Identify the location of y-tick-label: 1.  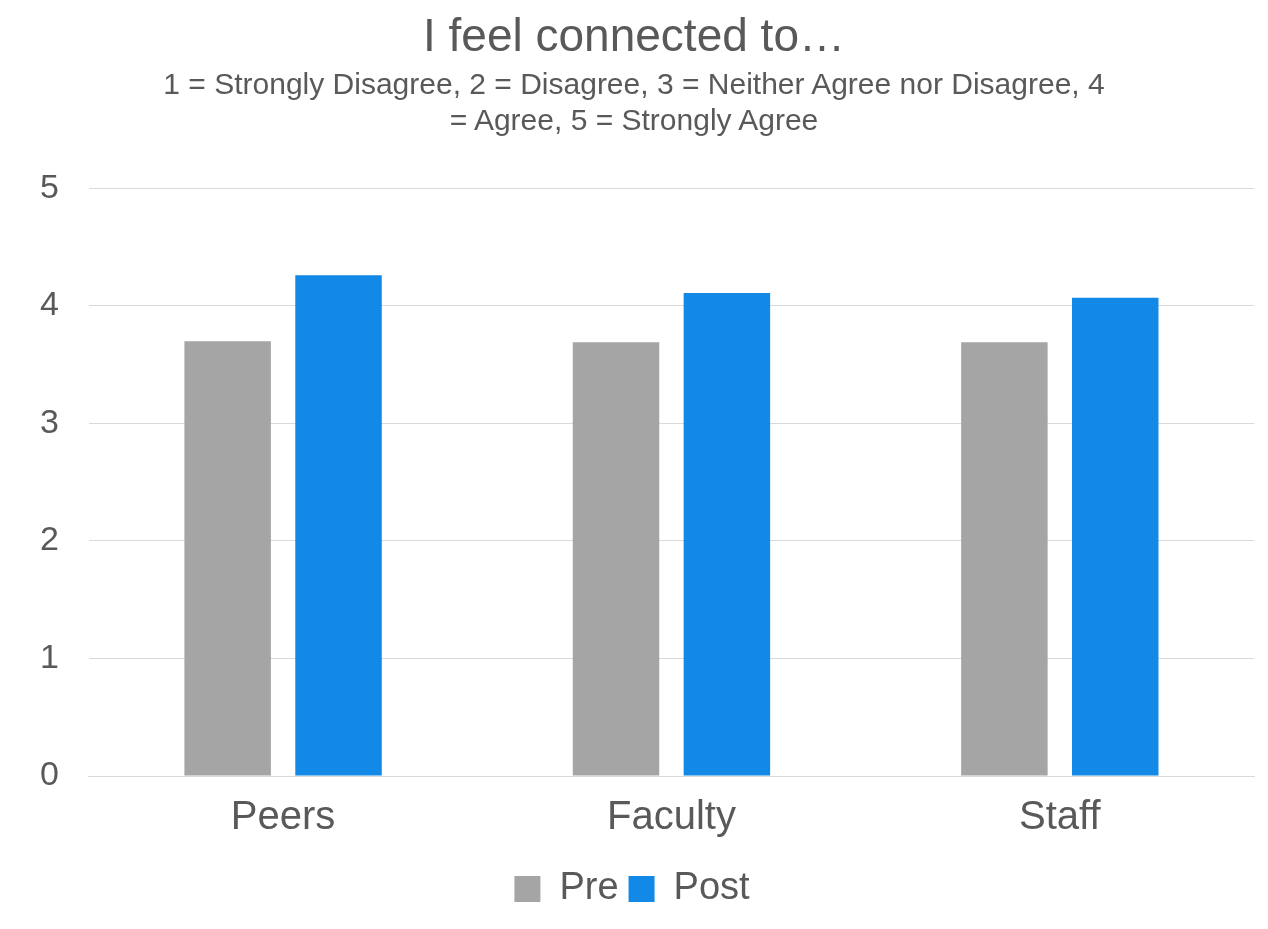
(49, 655).